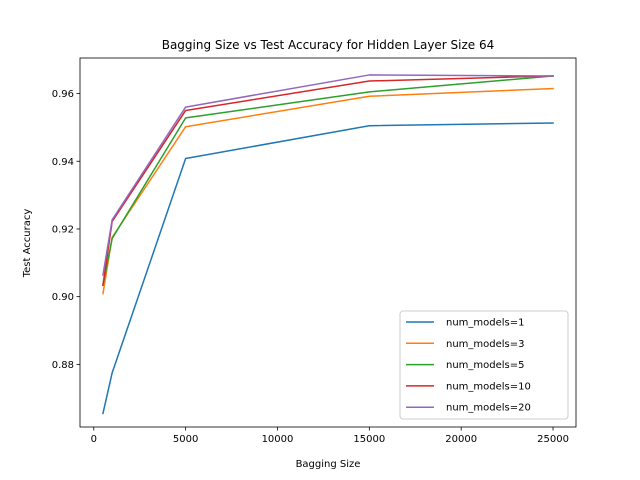  I want to click on y-tick-label: 0.92, so click(63, 229).